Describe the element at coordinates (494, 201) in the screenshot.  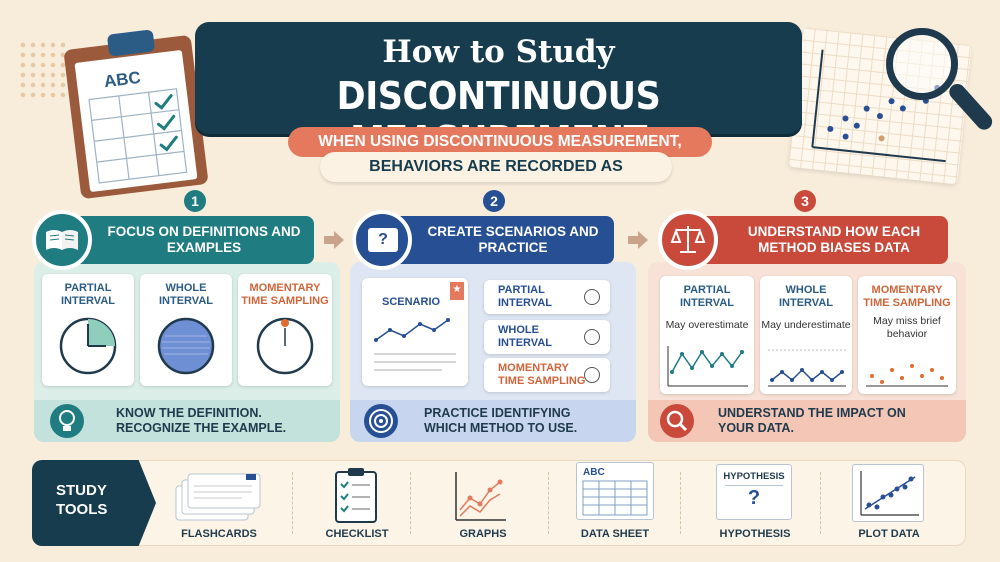
I see `step-2-number: 2` at that location.